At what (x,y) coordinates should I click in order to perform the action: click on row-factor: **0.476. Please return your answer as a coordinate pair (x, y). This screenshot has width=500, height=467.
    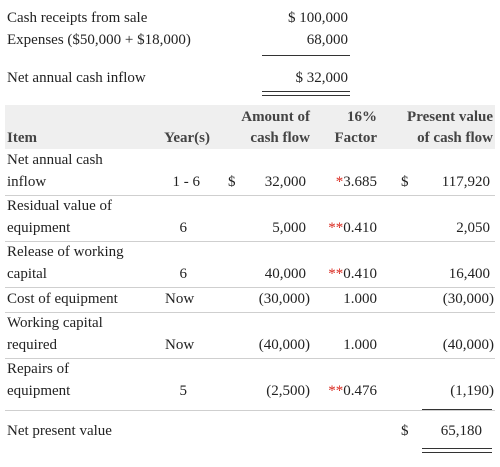
    Looking at the image, I should click on (352, 391).